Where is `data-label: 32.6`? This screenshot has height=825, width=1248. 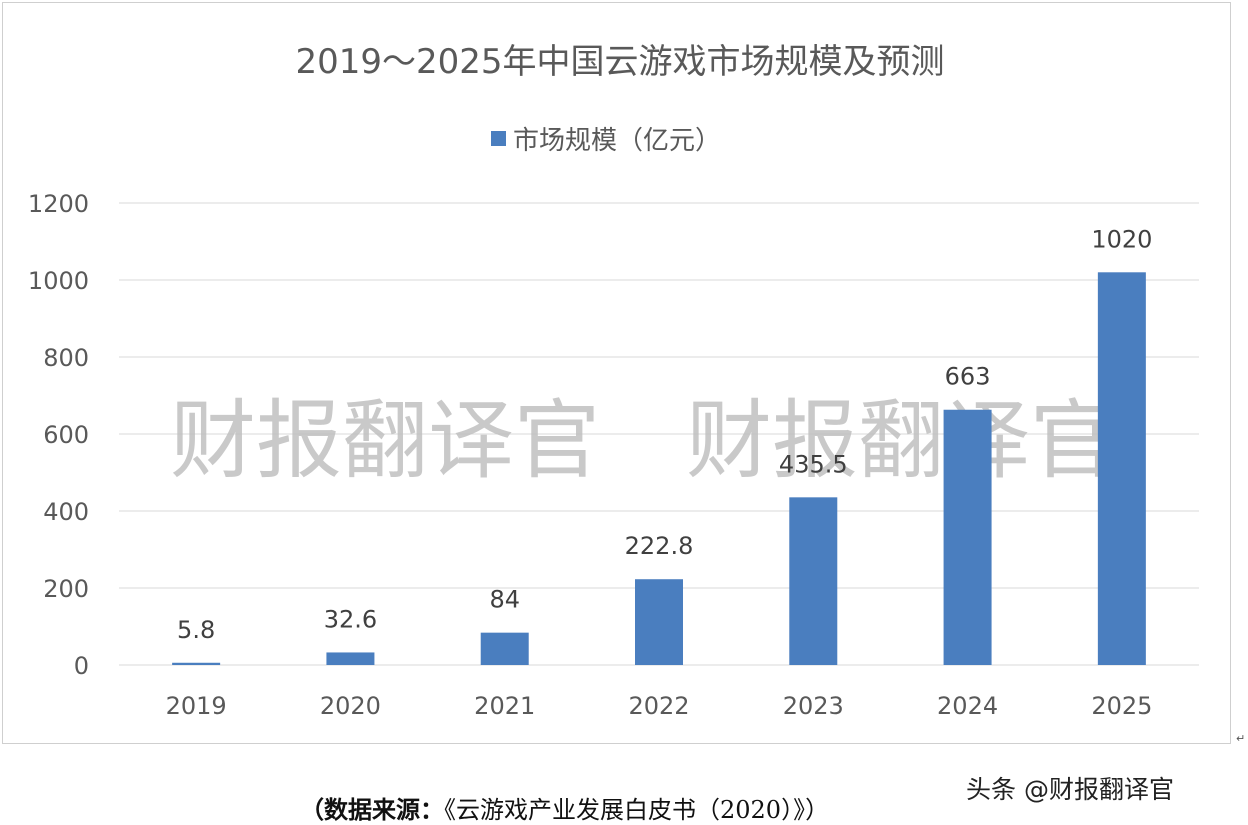
data-label: 32.6 is located at coordinates (350, 619).